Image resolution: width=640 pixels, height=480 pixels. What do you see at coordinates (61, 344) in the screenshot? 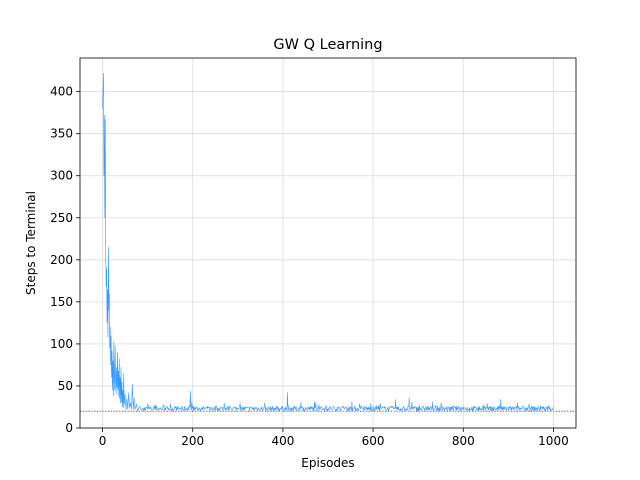
I see `y-tick-label: 100` at bounding box center [61, 344].